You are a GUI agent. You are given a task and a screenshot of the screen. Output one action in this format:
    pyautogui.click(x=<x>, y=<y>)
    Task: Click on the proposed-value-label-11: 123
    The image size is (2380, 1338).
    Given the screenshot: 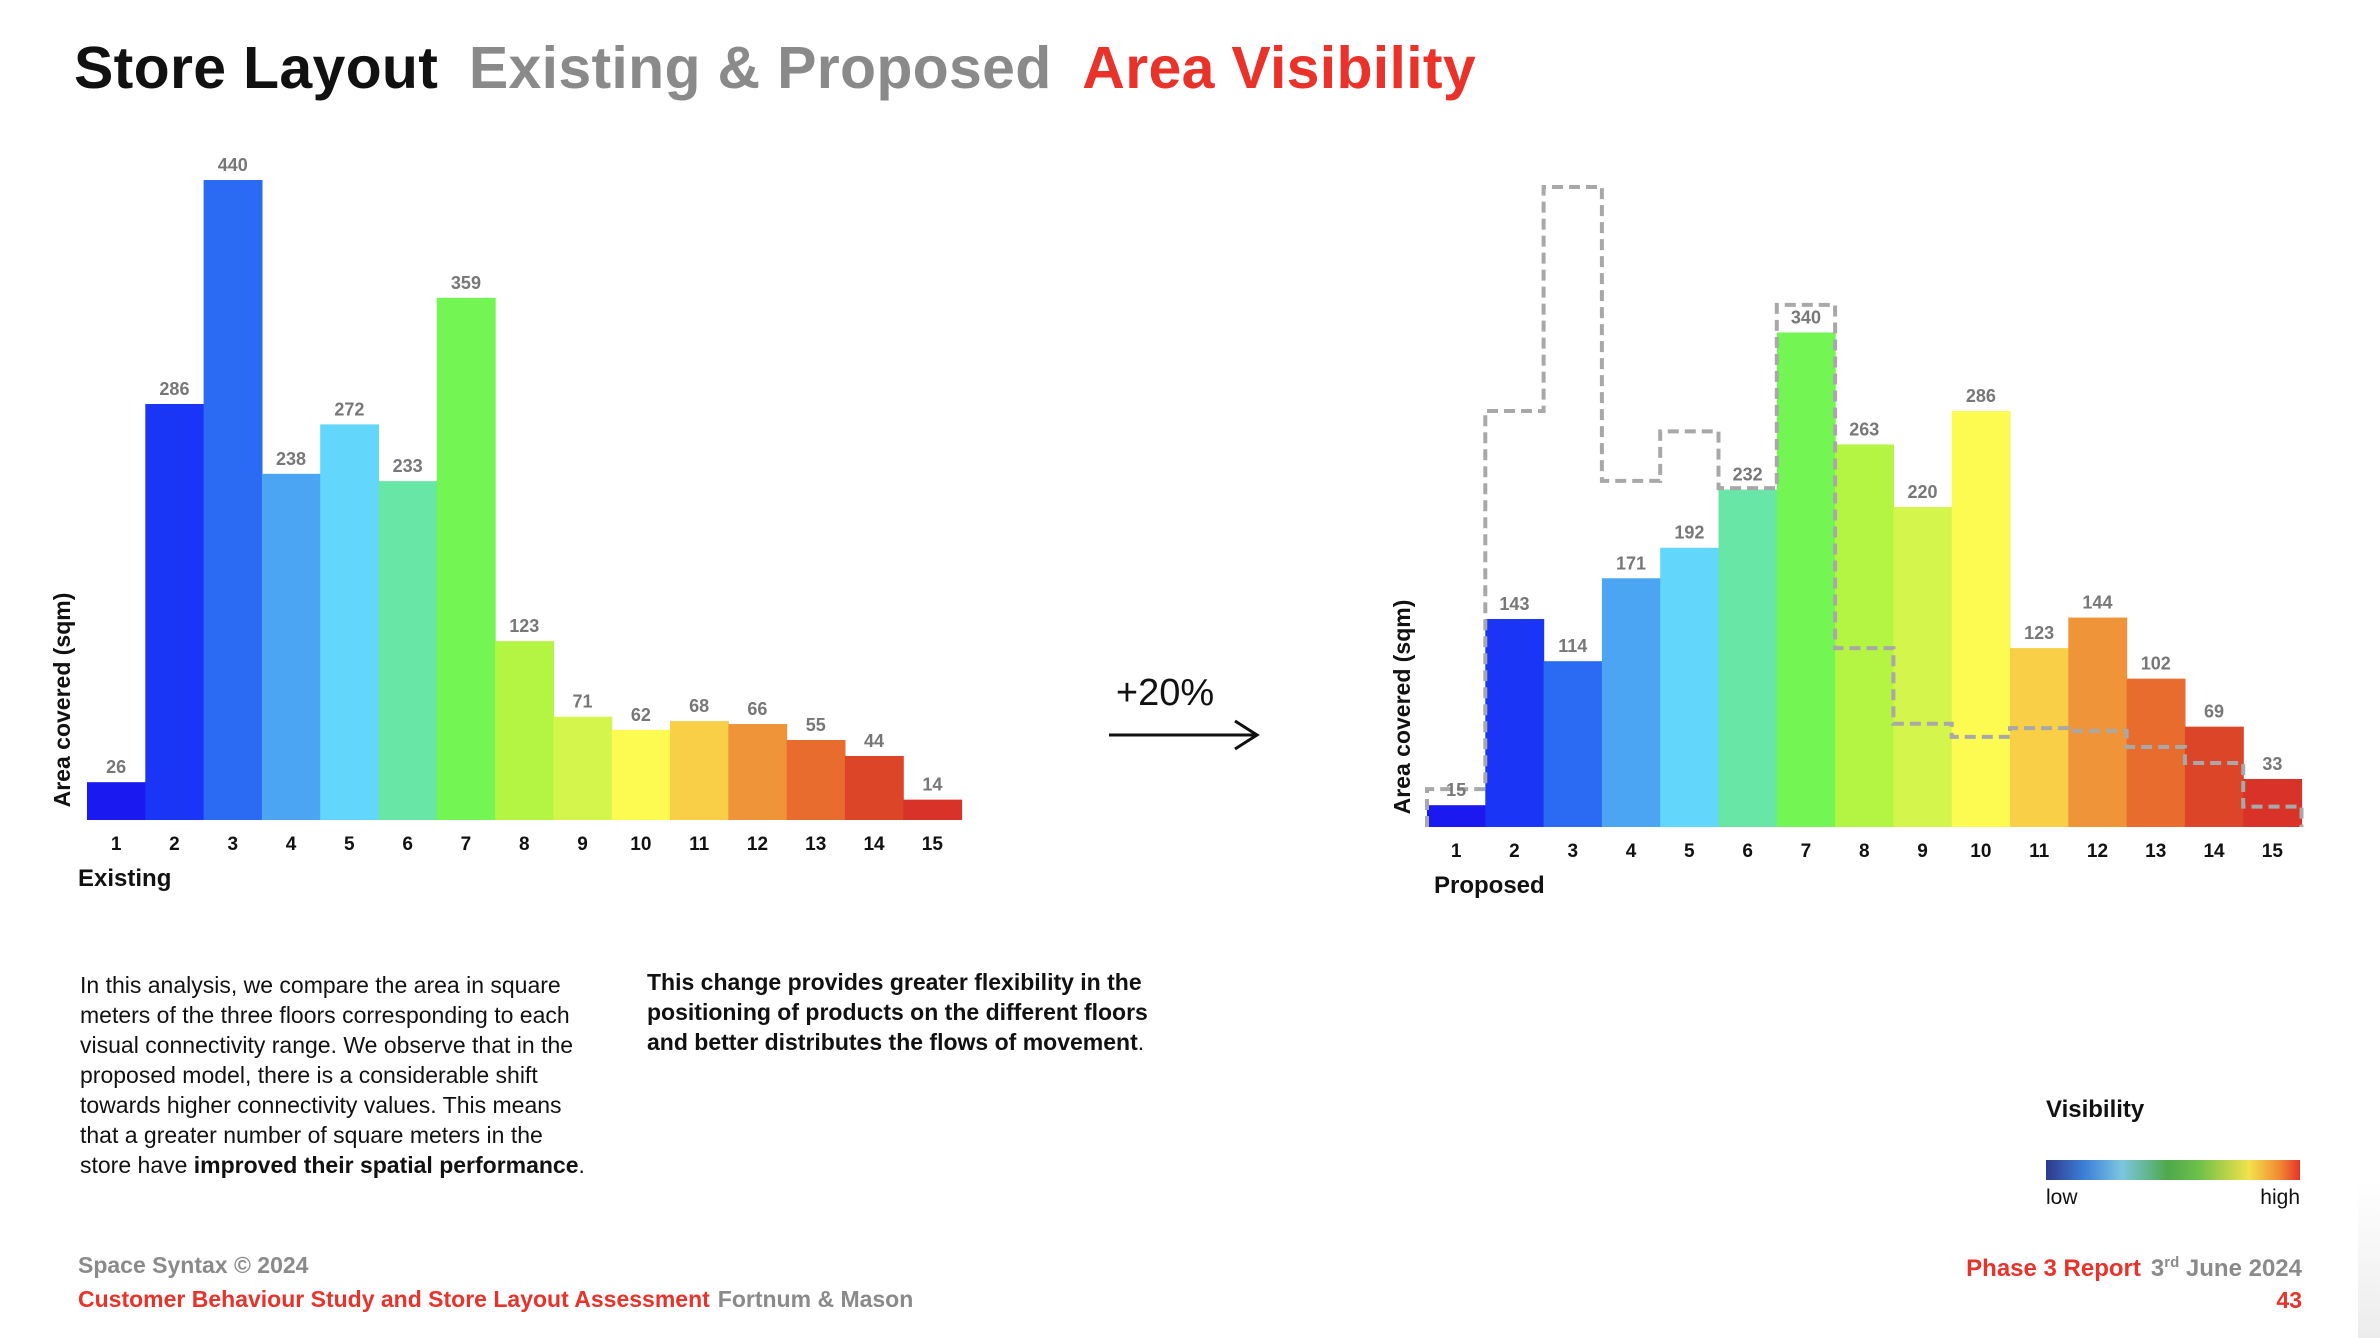 What is the action you would take?
    pyautogui.click(x=2039, y=633)
    